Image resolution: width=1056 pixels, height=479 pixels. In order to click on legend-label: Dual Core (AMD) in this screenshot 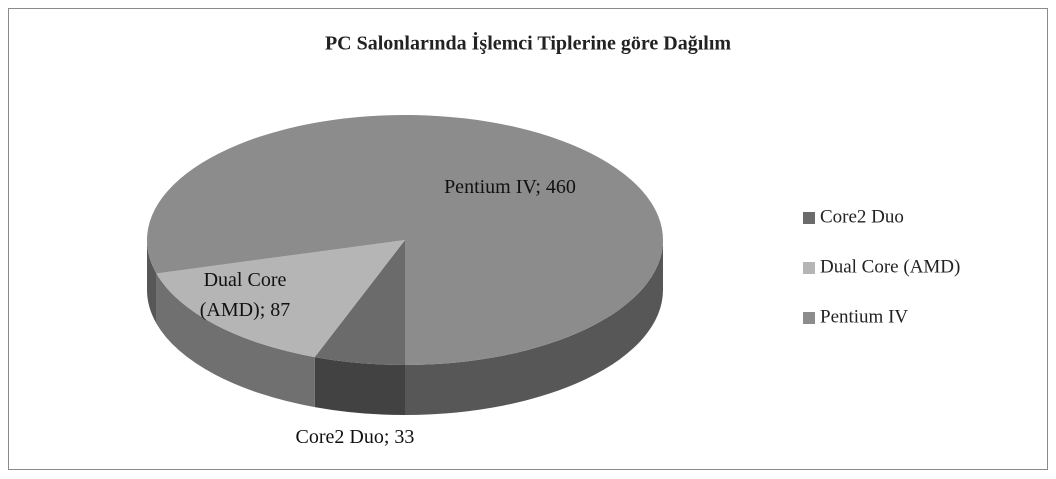, I will do `click(890, 266)`.